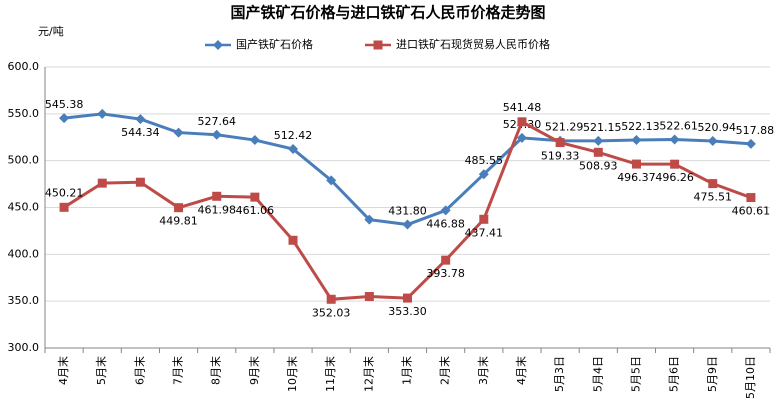  Describe the element at coordinates (635, 374) in the screenshot. I see `x-tick-label: 5月5日` at that location.